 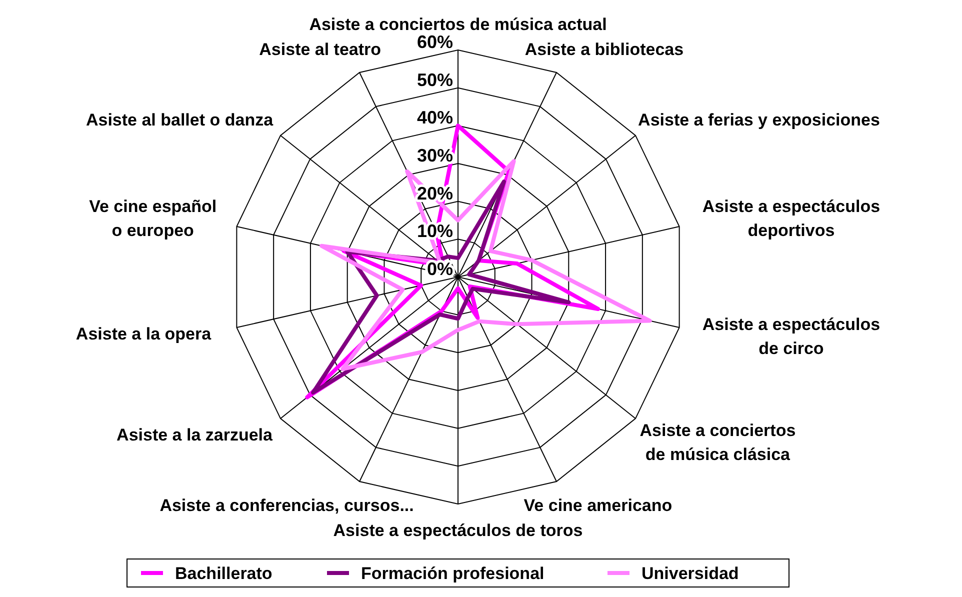 What do you see at coordinates (604, 50) in the screenshot?
I see `spoke-label: Asiste a bibliotecas` at bounding box center [604, 50].